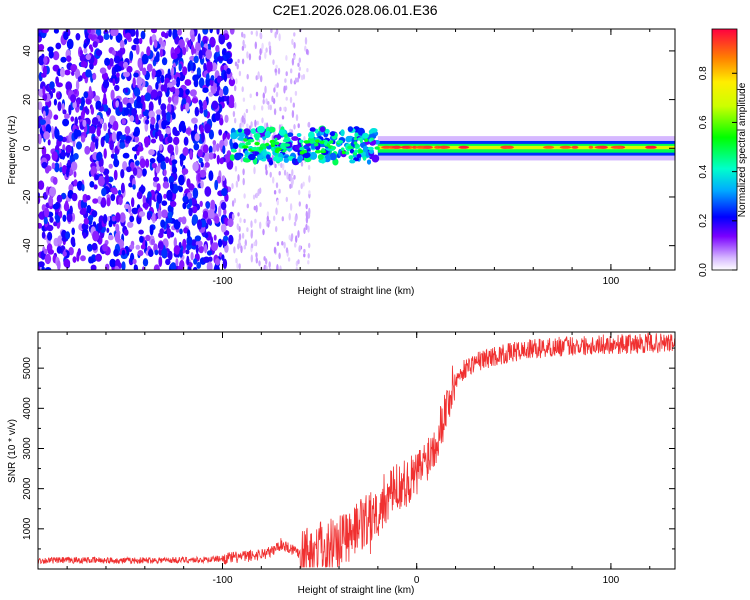 This screenshot has height=600, width=750. What do you see at coordinates (12, 451) in the screenshot?
I see `snr-y-label: SNR (10 * v/v)` at bounding box center [12, 451].